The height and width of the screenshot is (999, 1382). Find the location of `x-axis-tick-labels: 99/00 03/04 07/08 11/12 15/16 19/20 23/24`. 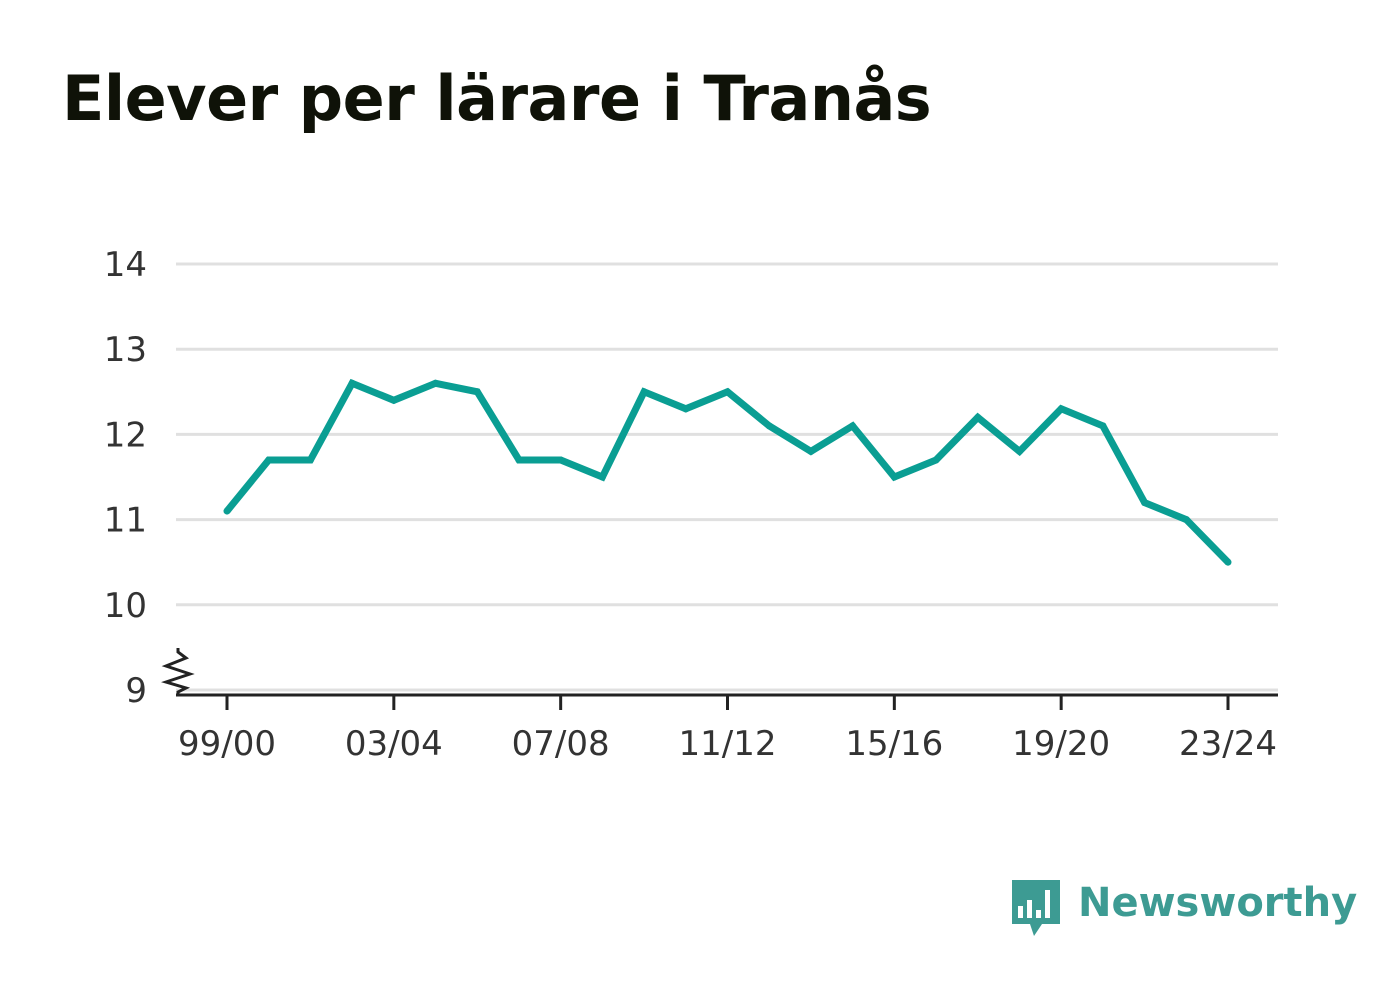

x-axis-tick-labels: 99/00 03/04 07/08 11/12 15/16 19/20 23/24 is located at coordinates (727, 744).